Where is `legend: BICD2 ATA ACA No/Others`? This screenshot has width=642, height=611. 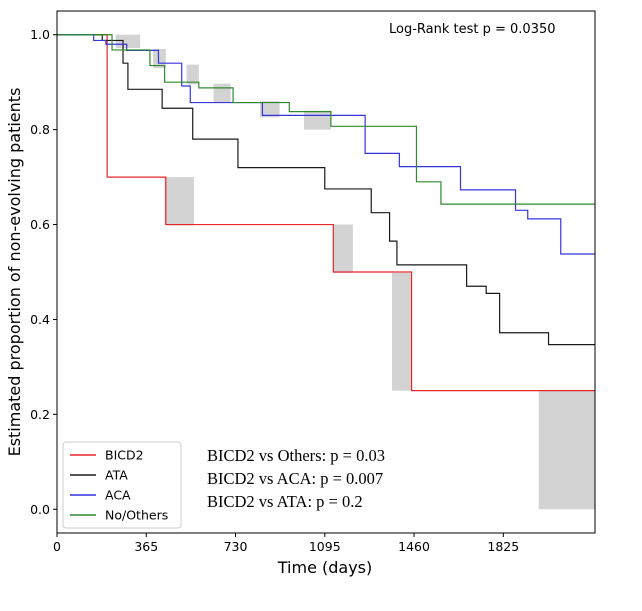
legend: BICD2 ATA ACA No/Others is located at coordinates (122, 485).